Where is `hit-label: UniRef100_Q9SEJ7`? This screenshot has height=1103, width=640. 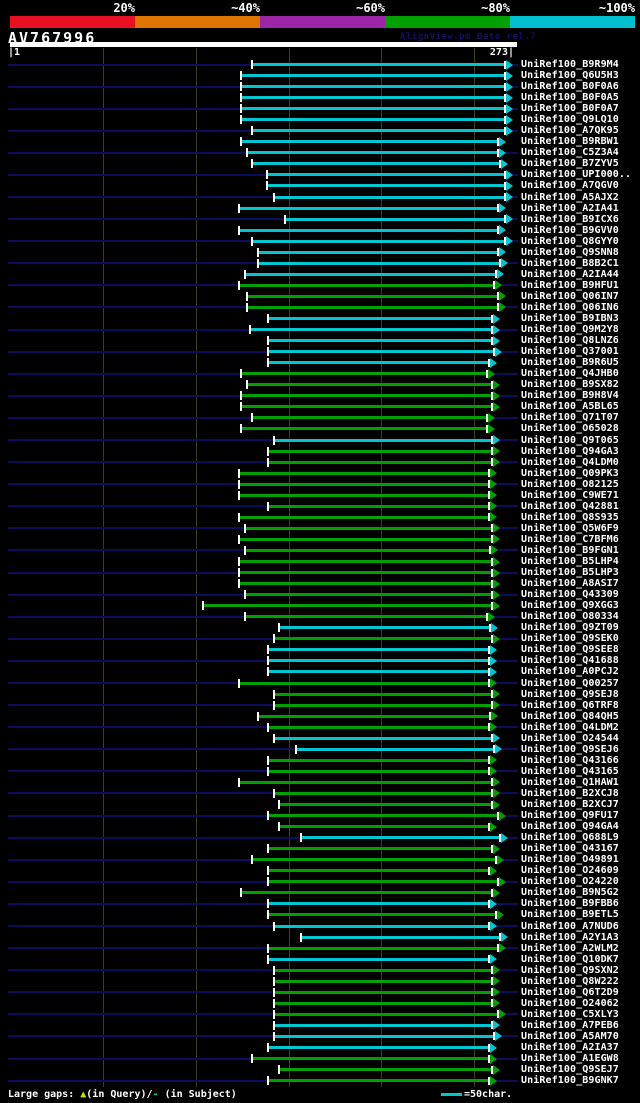
hit-label: UniRef100_Q9SEJ7 is located at coordinates (570, 1070).